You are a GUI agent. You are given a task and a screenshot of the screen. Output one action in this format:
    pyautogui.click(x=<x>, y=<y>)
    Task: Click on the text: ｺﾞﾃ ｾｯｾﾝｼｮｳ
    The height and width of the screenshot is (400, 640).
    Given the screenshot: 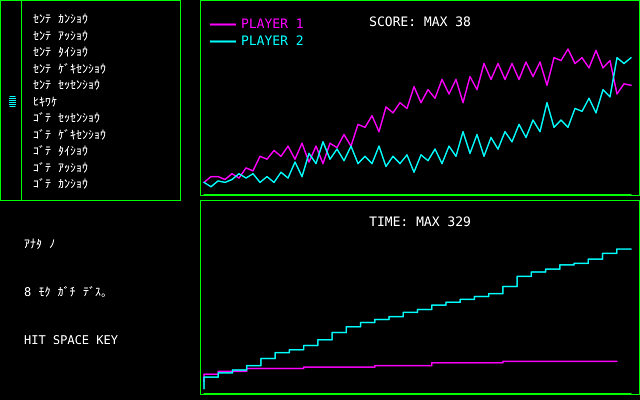 What is the action you would take?
    pyautogui.click(x=66, y=118)
    